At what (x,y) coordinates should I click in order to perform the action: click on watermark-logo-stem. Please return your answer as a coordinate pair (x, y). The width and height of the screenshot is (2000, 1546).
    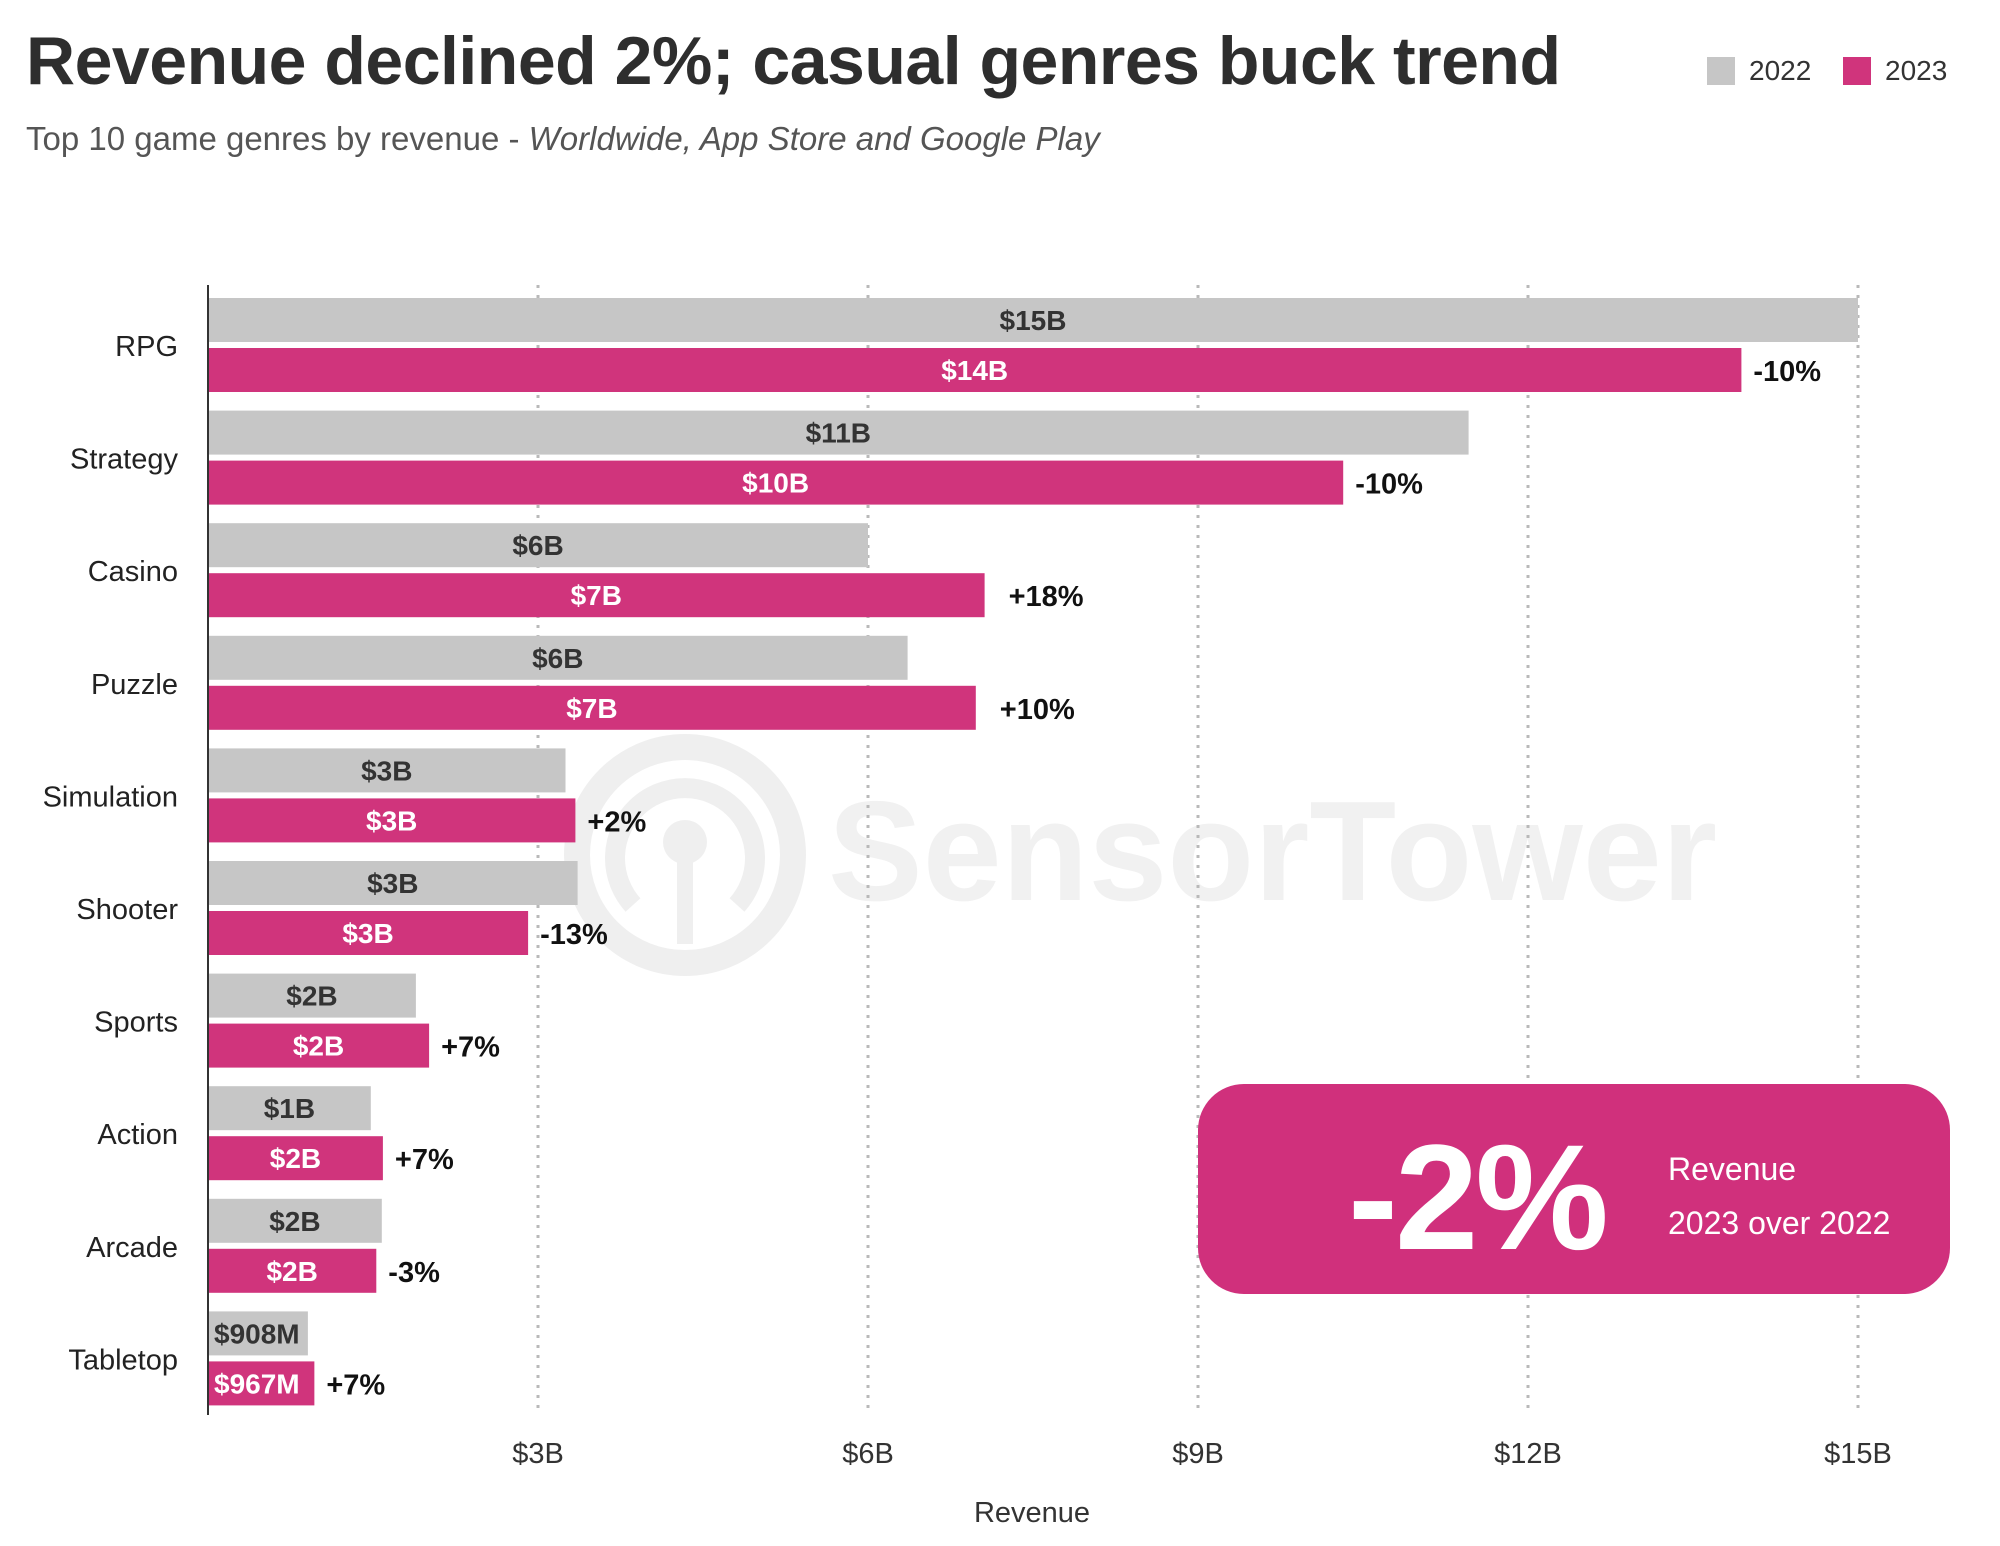
    Looking at the image, I should click on (685, 893).